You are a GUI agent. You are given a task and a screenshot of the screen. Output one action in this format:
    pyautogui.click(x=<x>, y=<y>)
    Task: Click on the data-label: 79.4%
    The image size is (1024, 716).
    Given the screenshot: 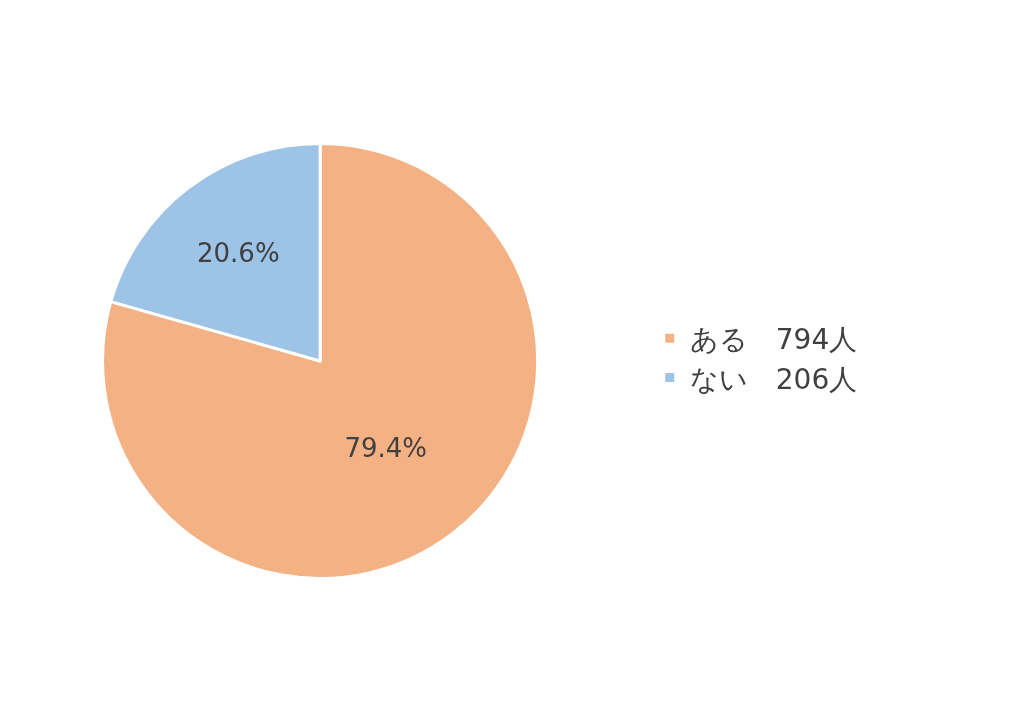 What is the action you would take?
    pyautogui.click(x=386, y=447)
    